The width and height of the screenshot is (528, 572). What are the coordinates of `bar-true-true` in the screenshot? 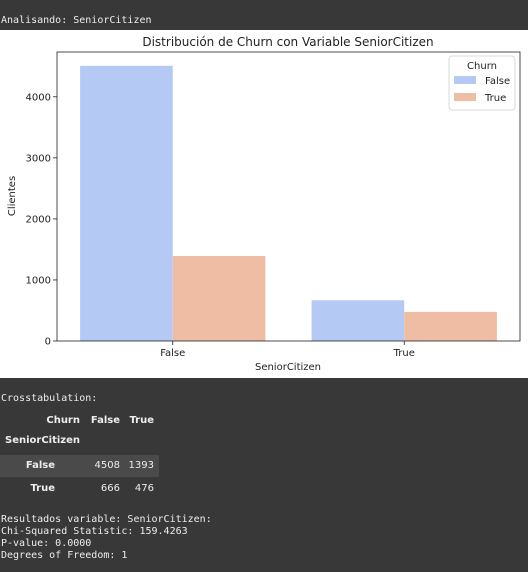 It's located at (450, 326).